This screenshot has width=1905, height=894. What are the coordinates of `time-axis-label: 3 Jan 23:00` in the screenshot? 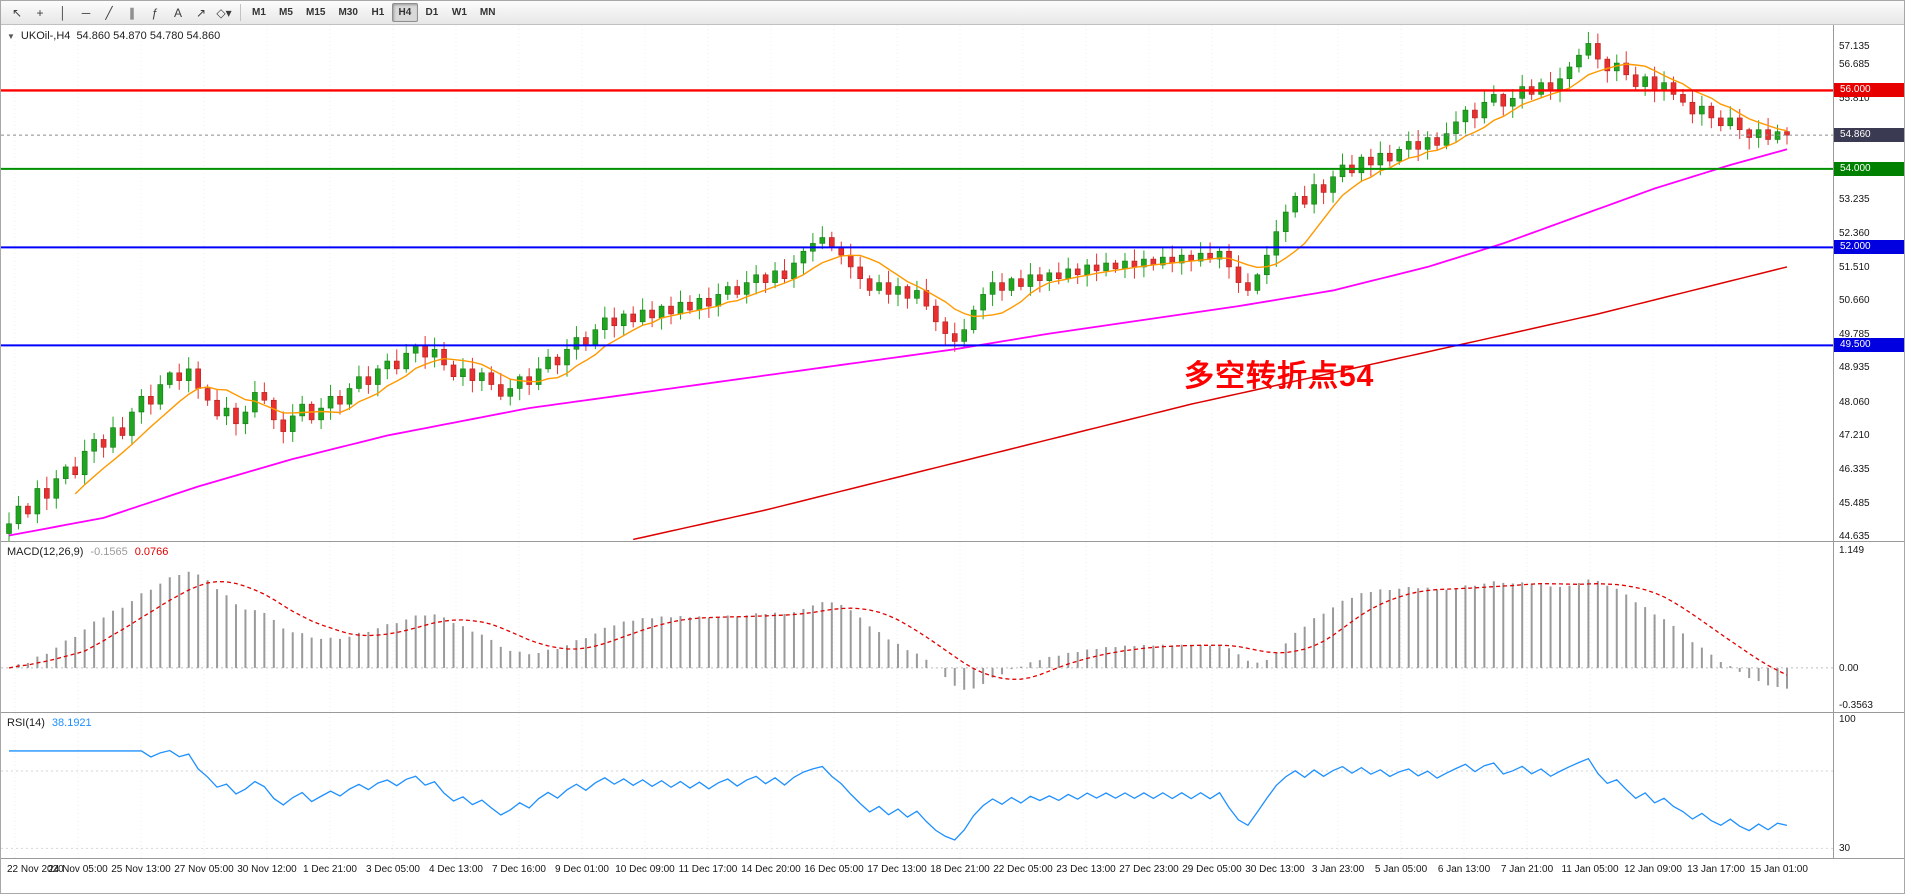 It's located at (1338, 869).